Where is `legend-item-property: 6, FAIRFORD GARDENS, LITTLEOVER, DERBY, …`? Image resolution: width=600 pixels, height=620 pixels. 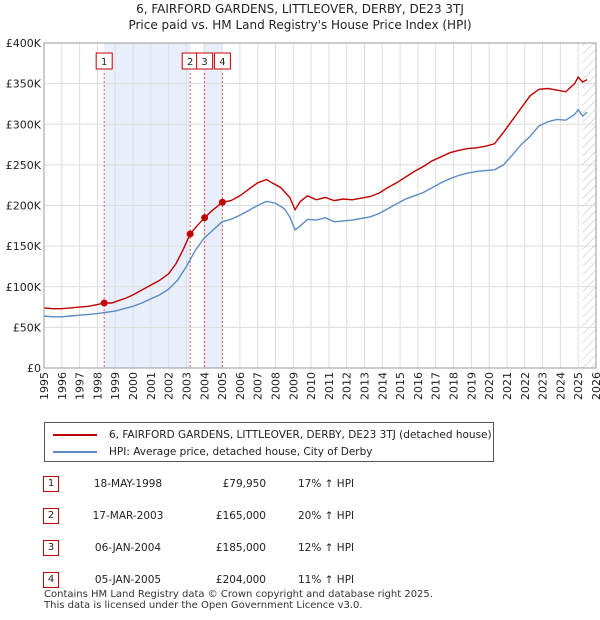 legend-item-property: 6, FAIRFORD GARDENS, LITTLEOVER, DERBY, … is located at coordinates (272, 435).